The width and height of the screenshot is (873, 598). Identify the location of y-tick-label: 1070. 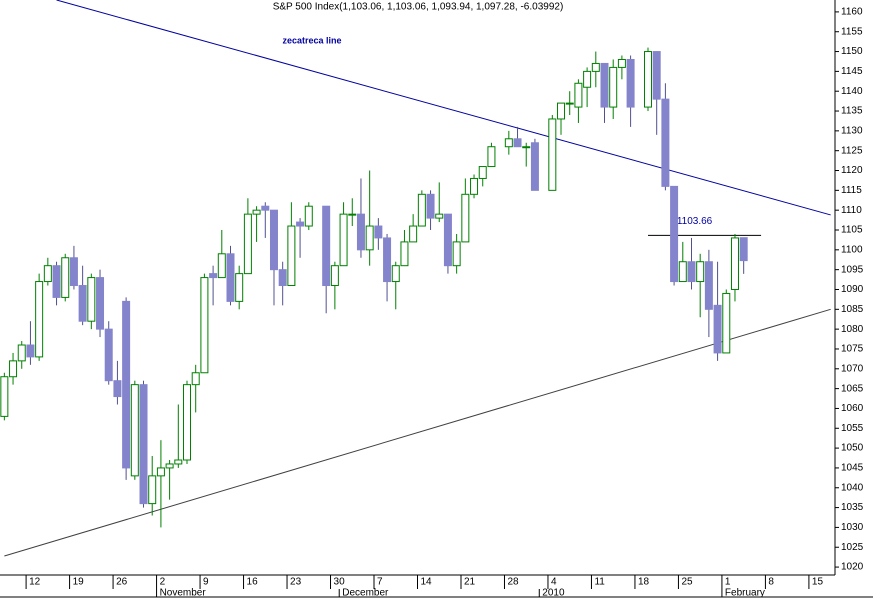
(852, 368).